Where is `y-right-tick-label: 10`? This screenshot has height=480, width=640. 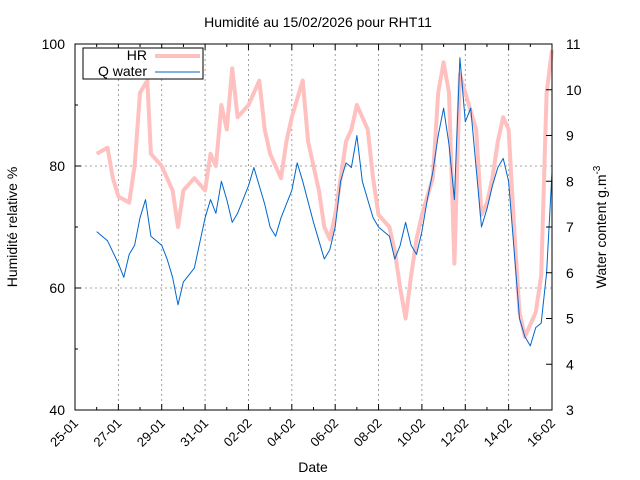
y-right-tick-label: 10 is located at coordinates (574, 90).